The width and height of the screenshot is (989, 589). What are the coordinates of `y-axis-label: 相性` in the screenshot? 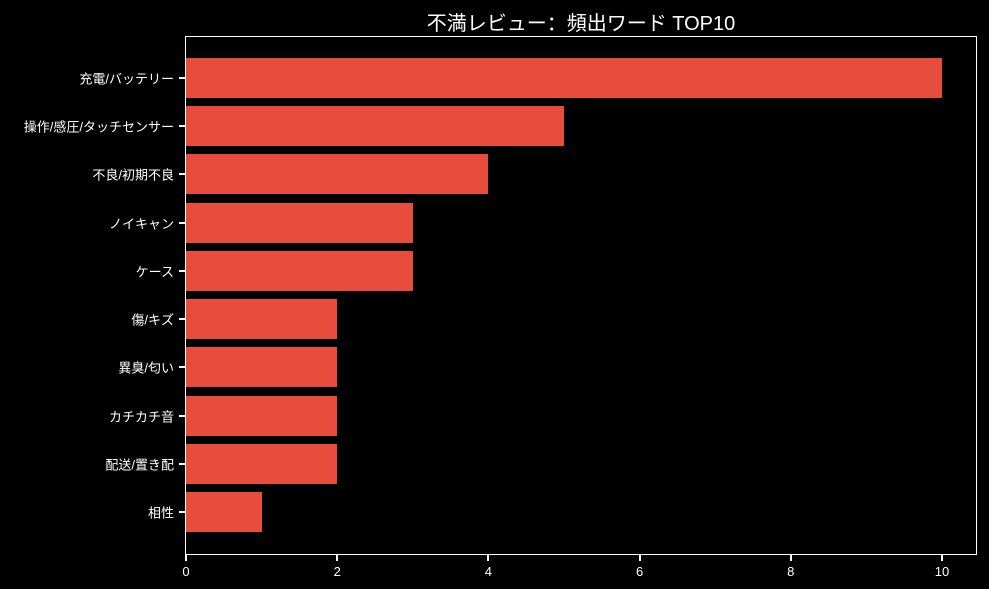 It's located at (160, 513).